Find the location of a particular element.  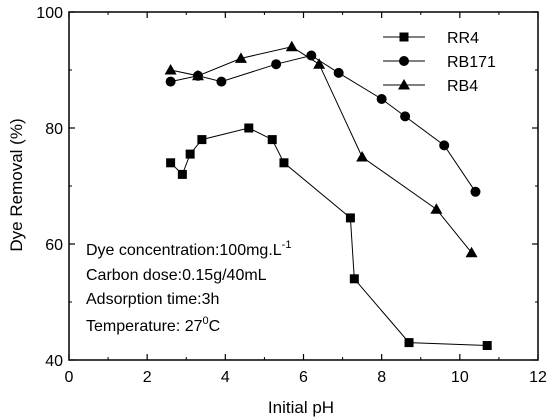

x-tick-label: 12 is located at coordinates (538, 377).